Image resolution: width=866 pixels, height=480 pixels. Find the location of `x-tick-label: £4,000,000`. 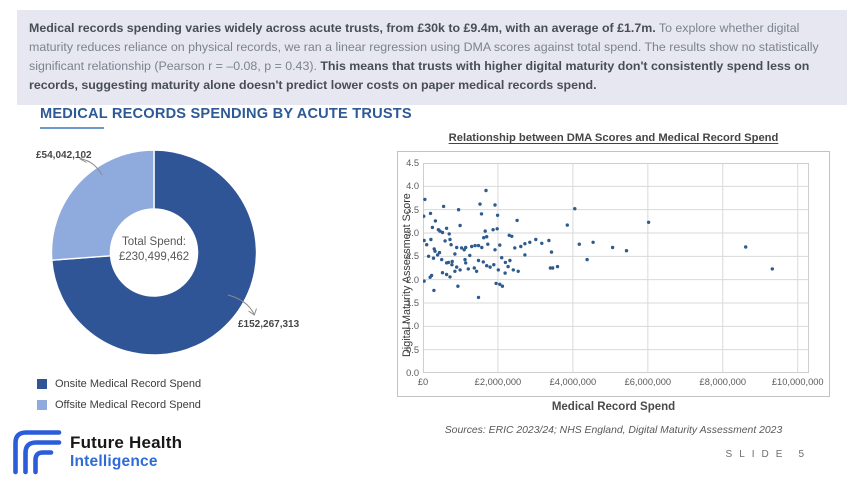

x-tick-label: £4,000,000 is located at coordinates (573, 382).